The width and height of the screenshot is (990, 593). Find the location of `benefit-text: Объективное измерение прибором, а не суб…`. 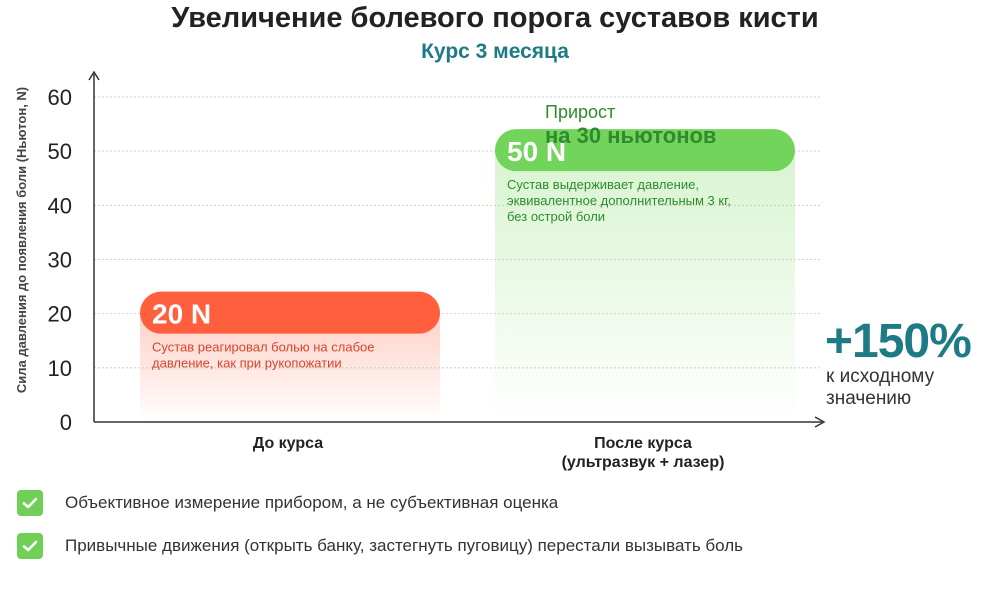

benefit-text: Объективное измерение прибором, а не суб… is located at coordinates (312, 502).